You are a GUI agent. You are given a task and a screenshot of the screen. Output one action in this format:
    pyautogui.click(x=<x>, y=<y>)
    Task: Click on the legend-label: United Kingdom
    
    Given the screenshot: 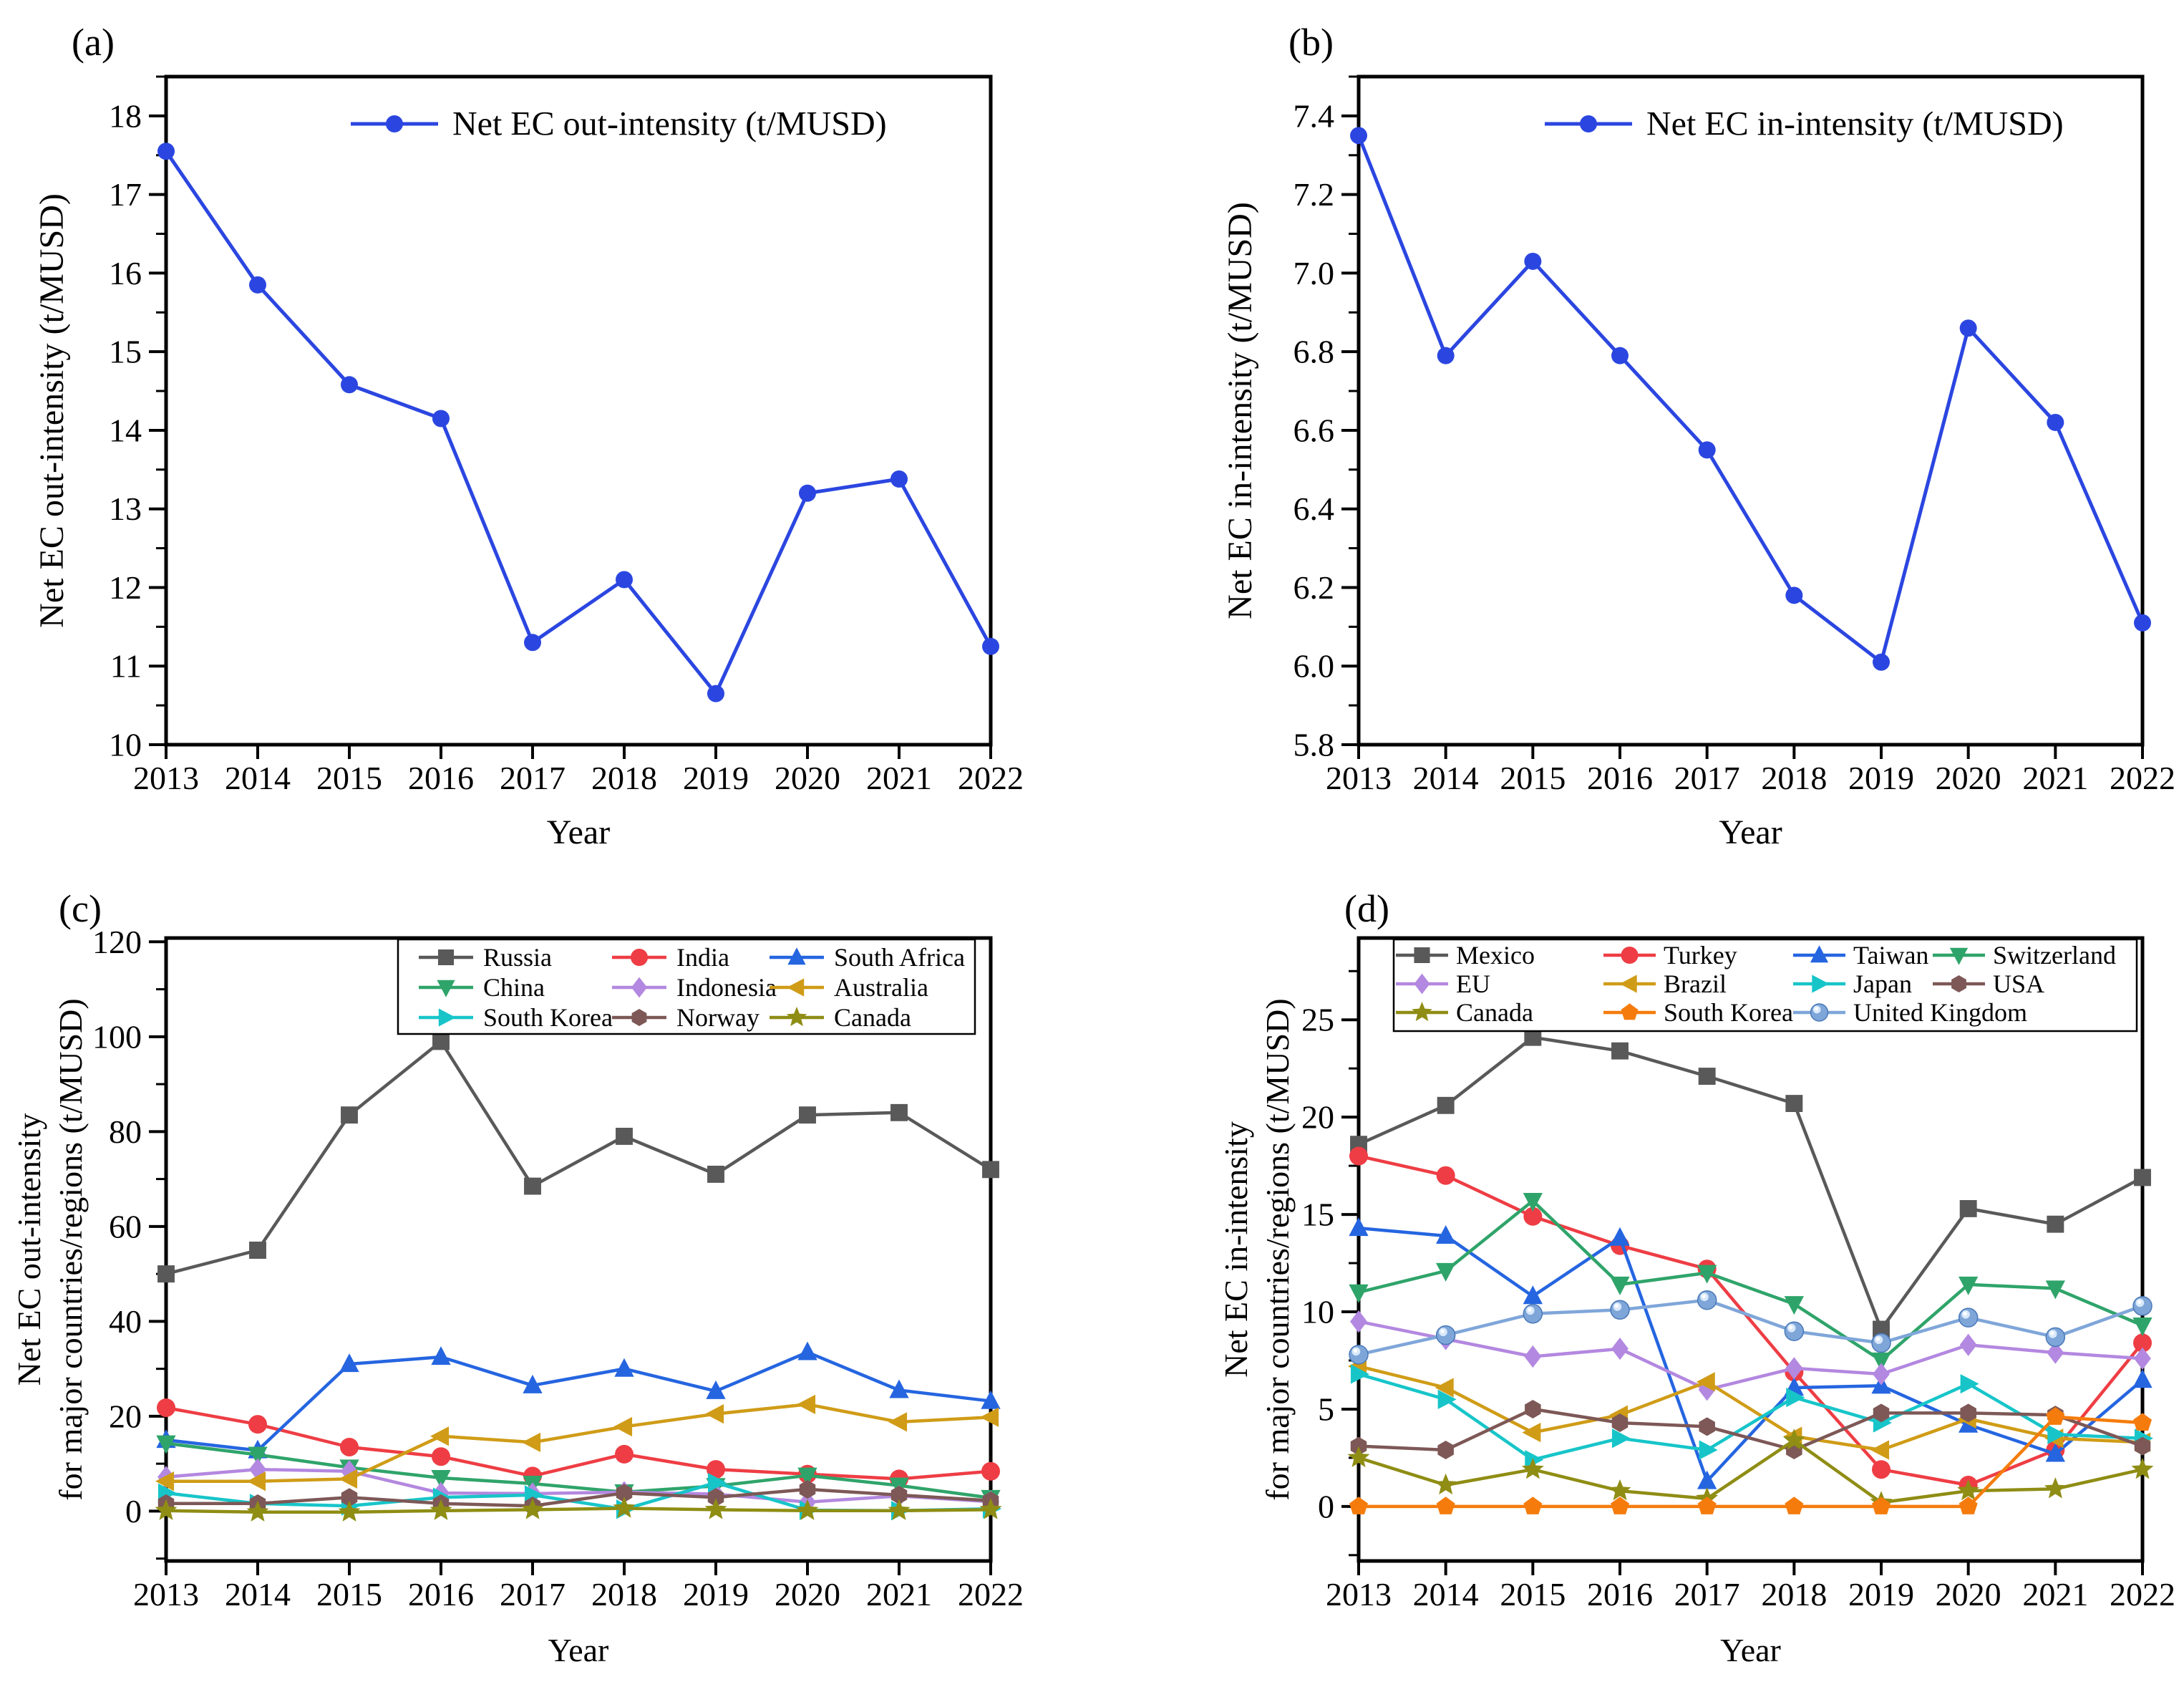 What is the action you would take?
    pyautogui.click(x=1940, y=1012)
    